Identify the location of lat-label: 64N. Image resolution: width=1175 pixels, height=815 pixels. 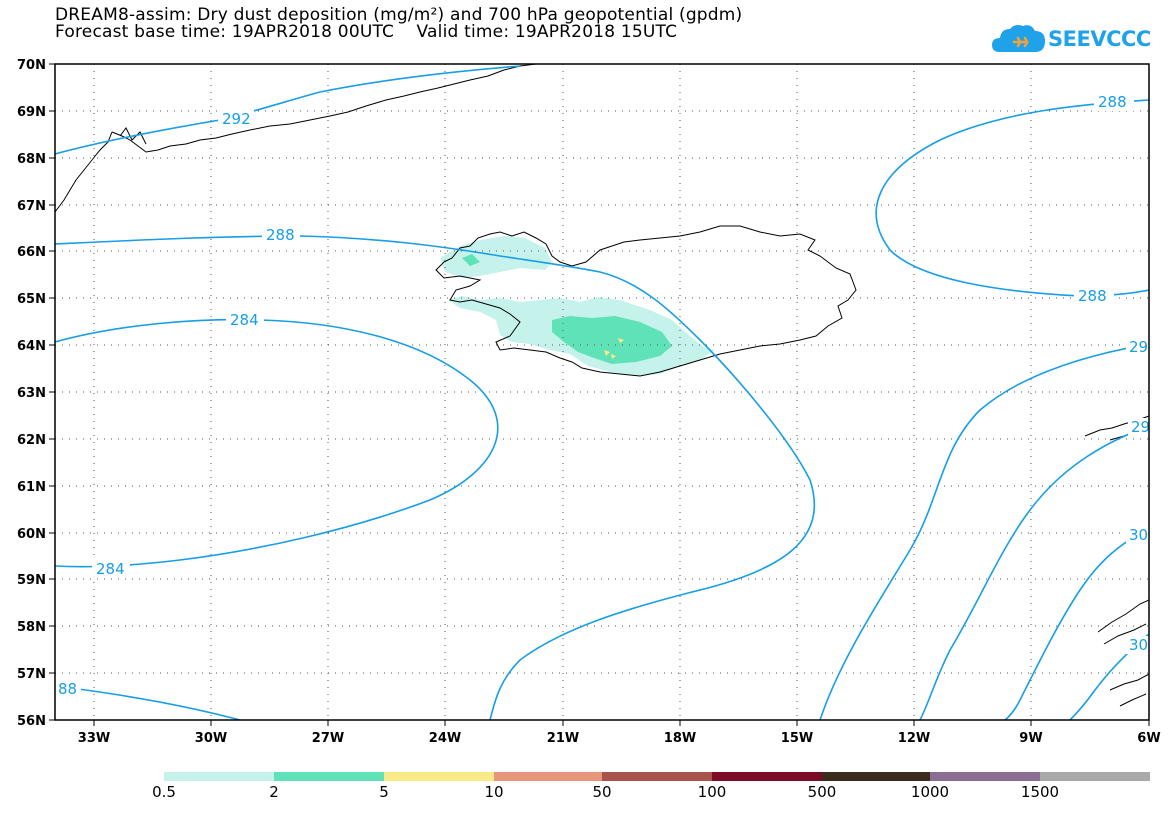
(31, 346).